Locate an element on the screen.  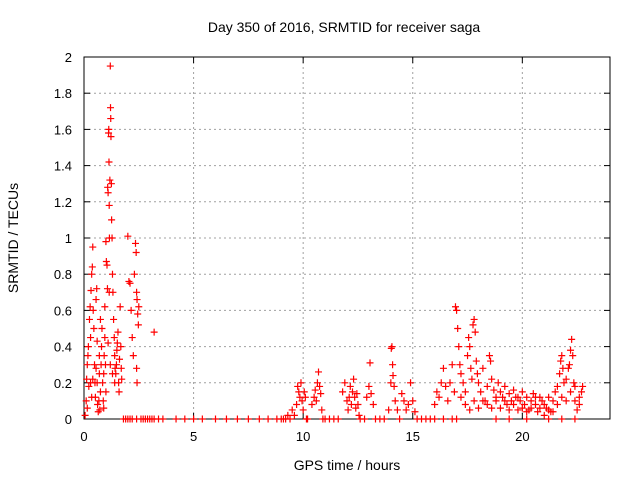
x-tick-label: 0 is located at coordinates (83, 436).